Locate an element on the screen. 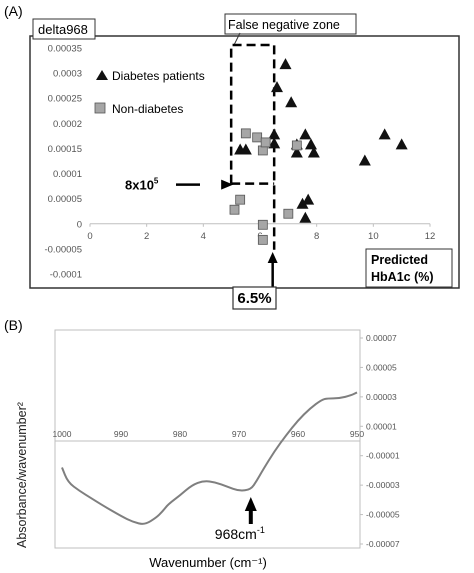 This screenshot has height=573, width=474. y-tick-label-b: 0.00007 is located at coordinates (381, 338).